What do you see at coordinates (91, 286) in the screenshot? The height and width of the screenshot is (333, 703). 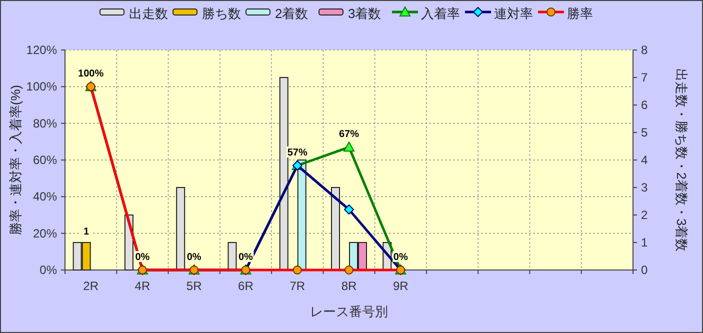 I see `x-tick-label: 2R` at bounding box center [91, 286].